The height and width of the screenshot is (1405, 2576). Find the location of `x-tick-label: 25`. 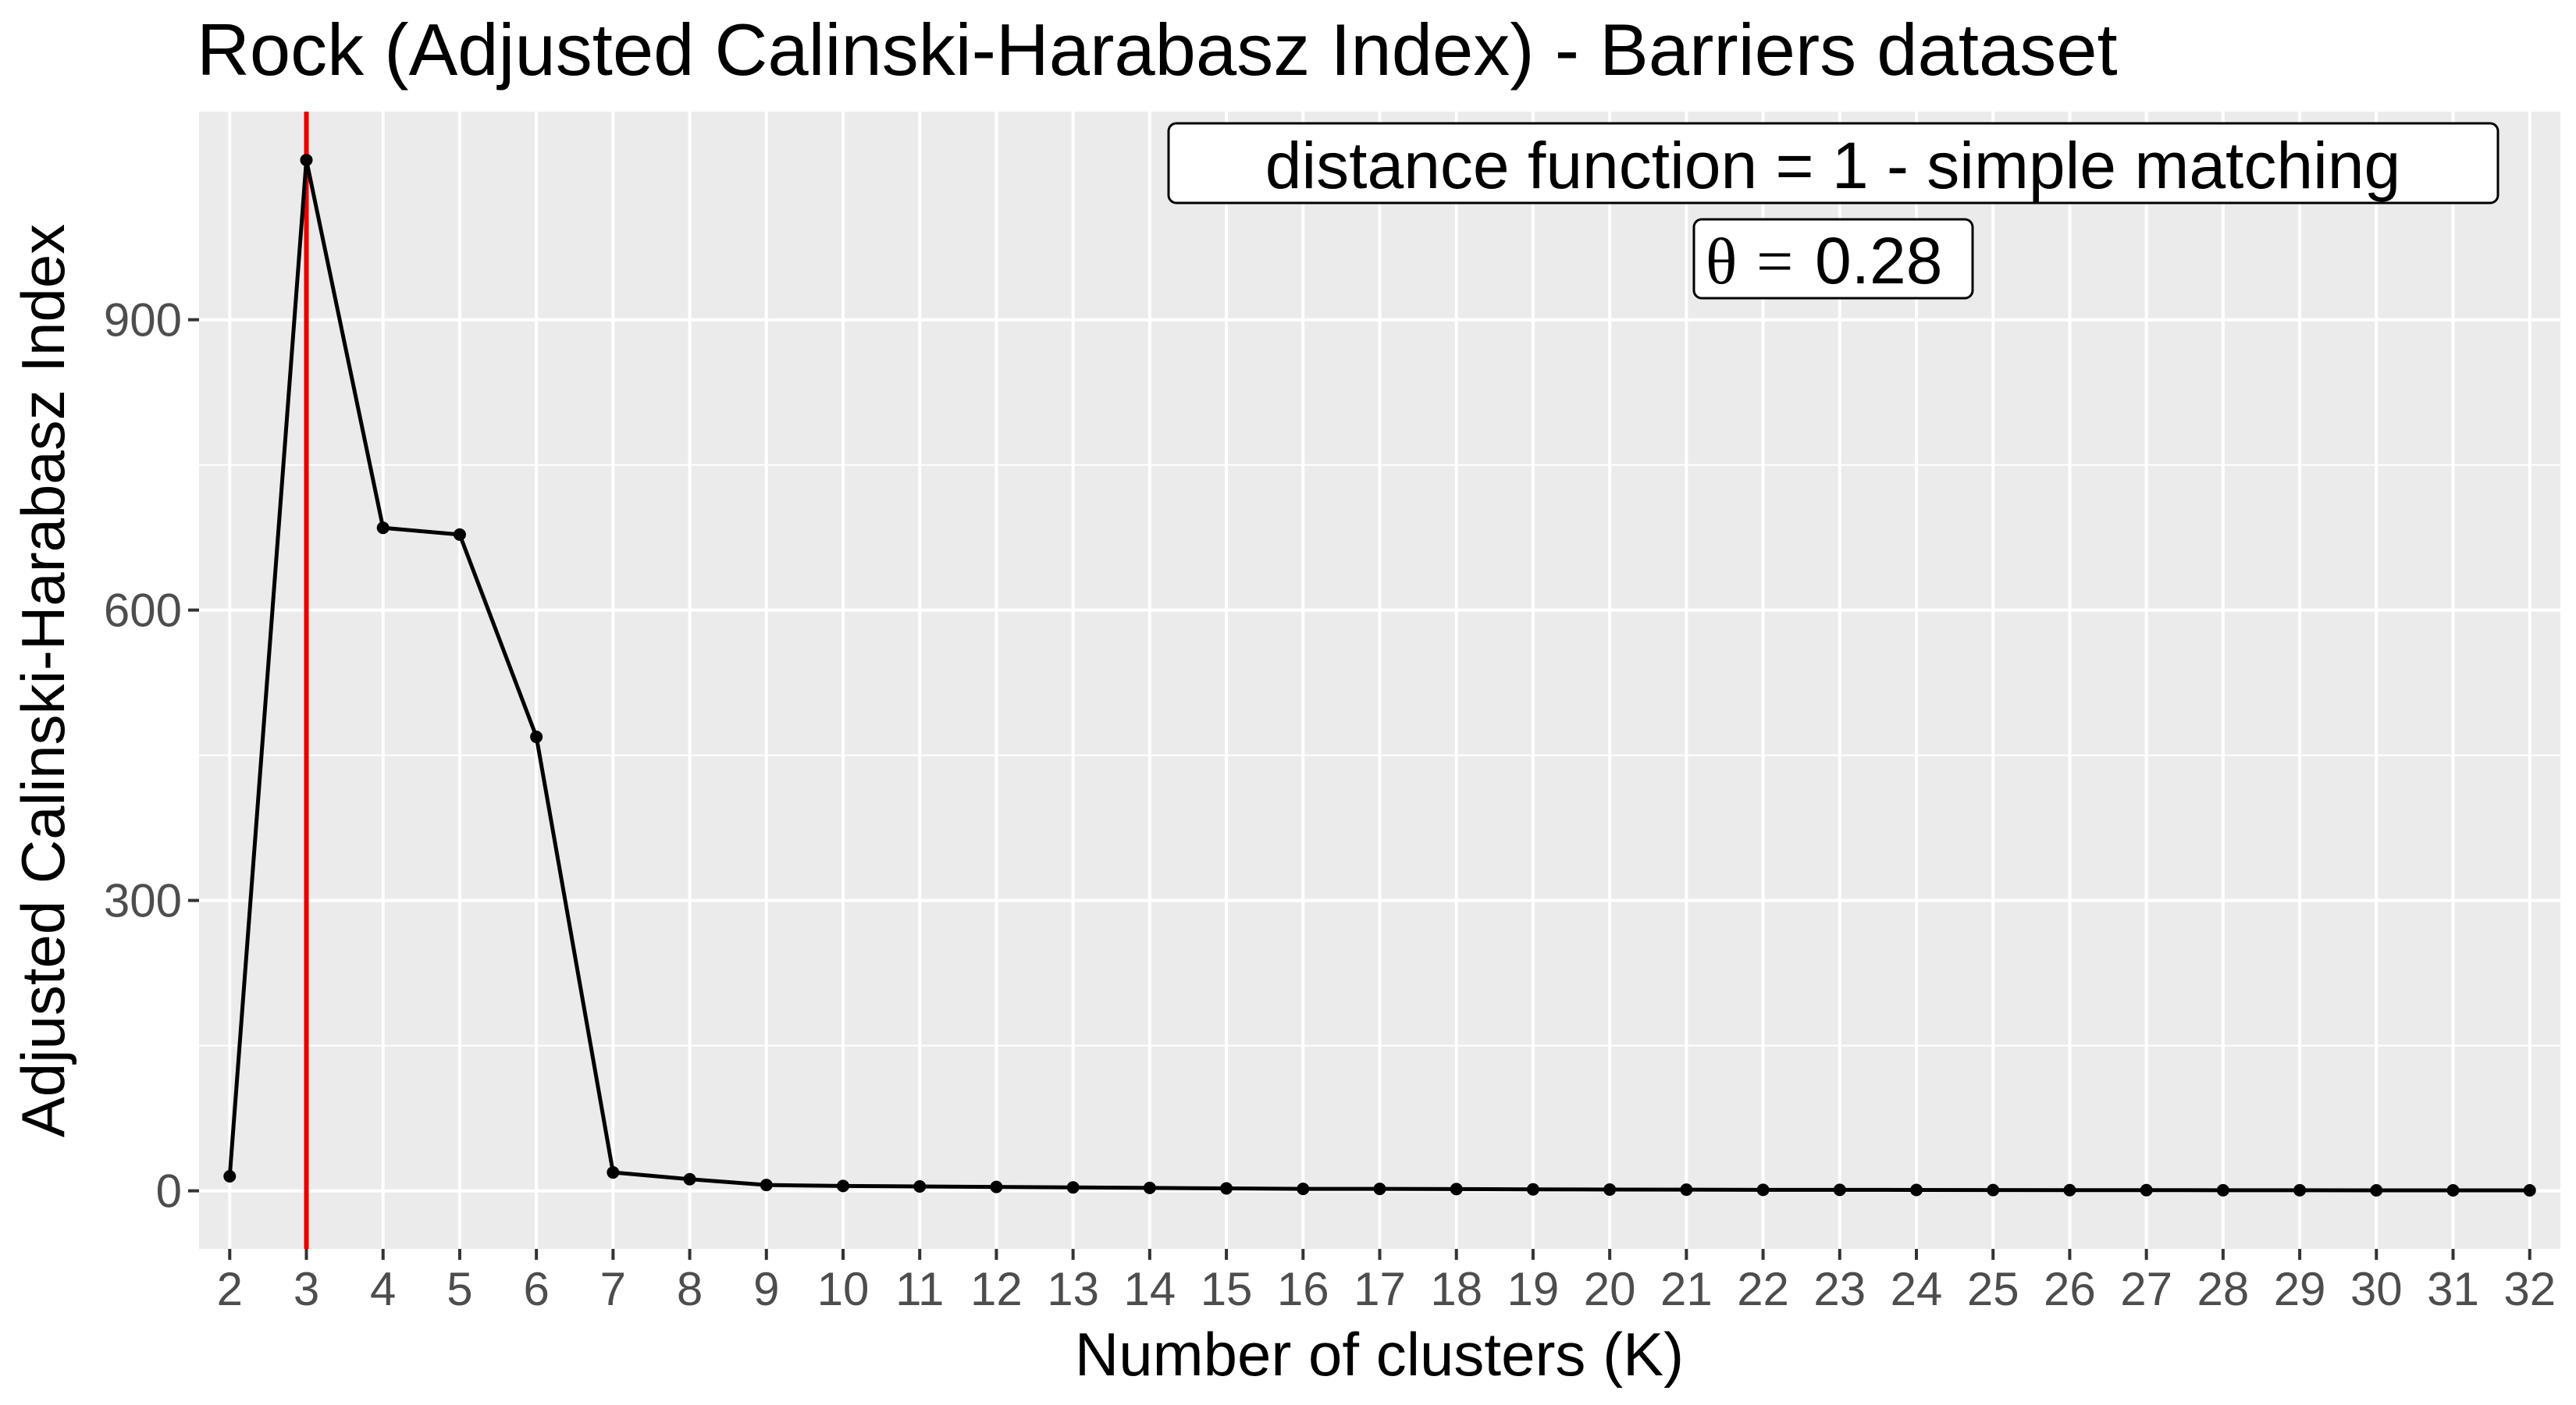

x-tick-label: 25 is located at coordinates (1993, 1289).